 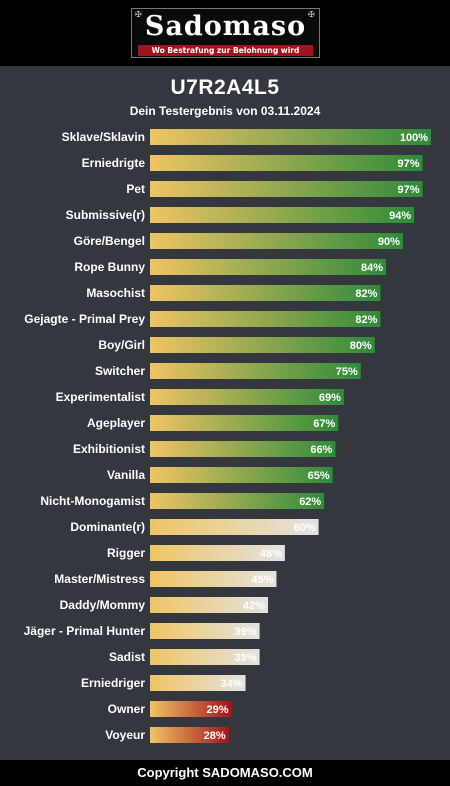 What do you see at coordinates (121, 345) in the screenshot?
I see `category-label: Boy/Girl` at bounding box center [121, 345].